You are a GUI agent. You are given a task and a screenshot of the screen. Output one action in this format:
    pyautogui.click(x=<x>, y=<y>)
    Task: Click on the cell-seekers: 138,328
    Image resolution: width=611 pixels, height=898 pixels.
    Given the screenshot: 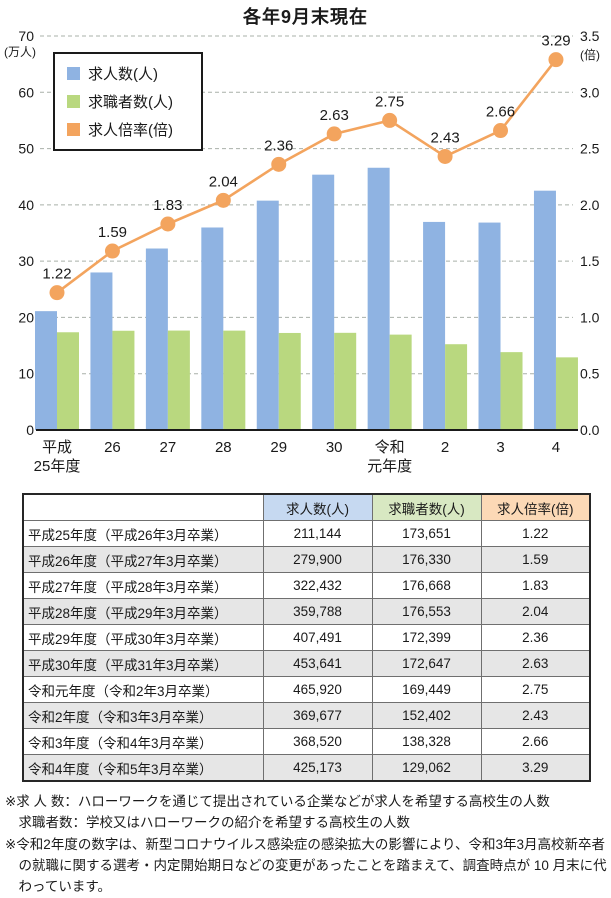 What is the action you would take?
    pyautogui.click(x=426, y=741)
    